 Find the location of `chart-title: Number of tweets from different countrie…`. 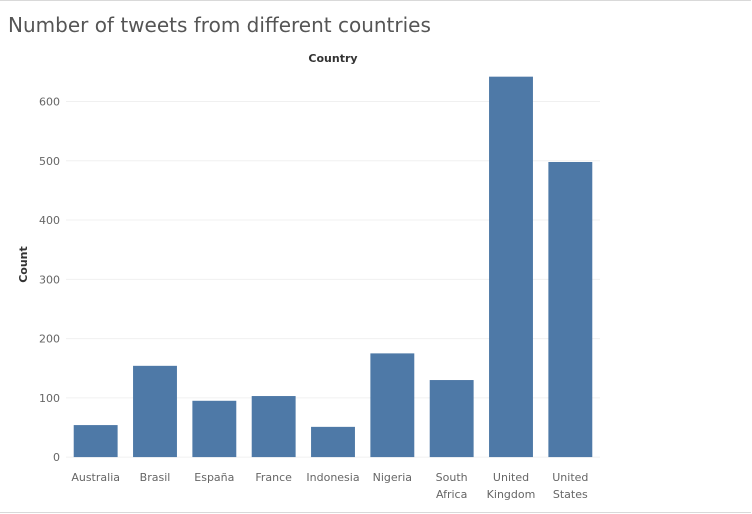

chart-title: Number of tweets from different countrie… is located at coordinates (219, 25).